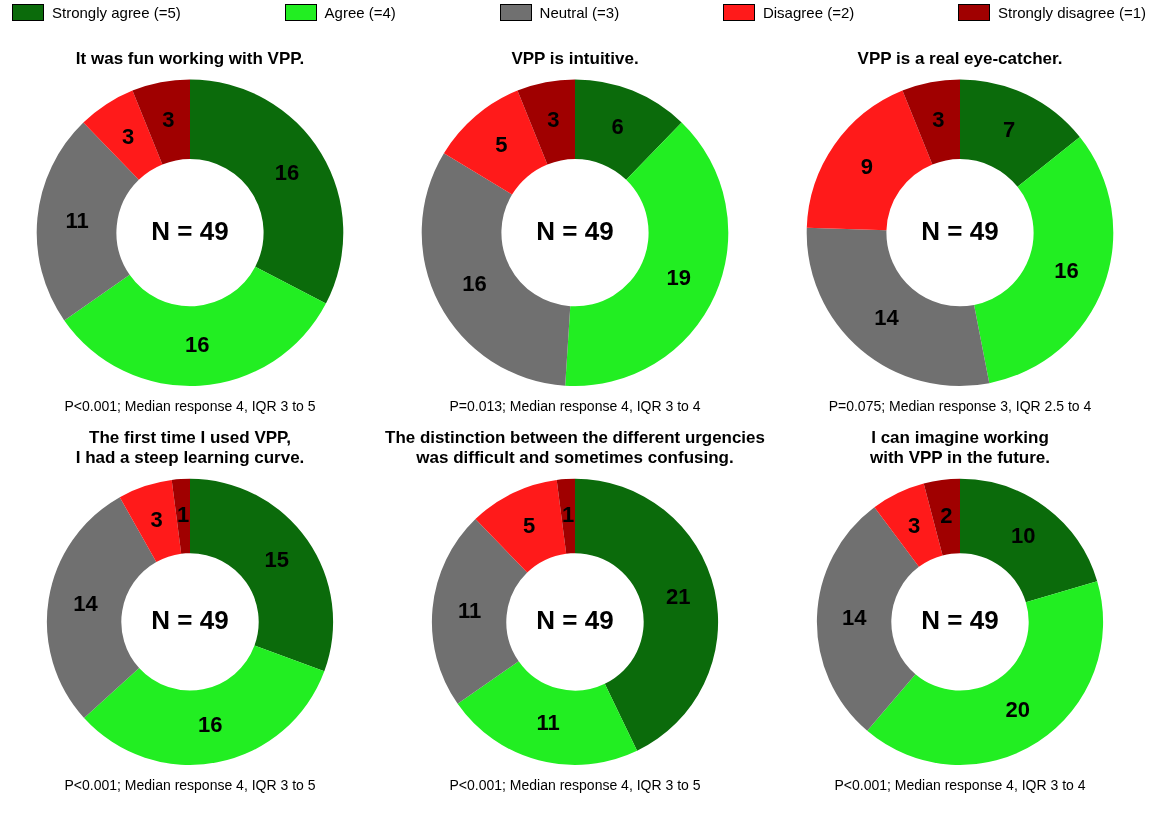 The width and height of the screenshot is (1156, 814). I want to click on chart-title: I can imagine working with VPP in the future., so click(959, 447).